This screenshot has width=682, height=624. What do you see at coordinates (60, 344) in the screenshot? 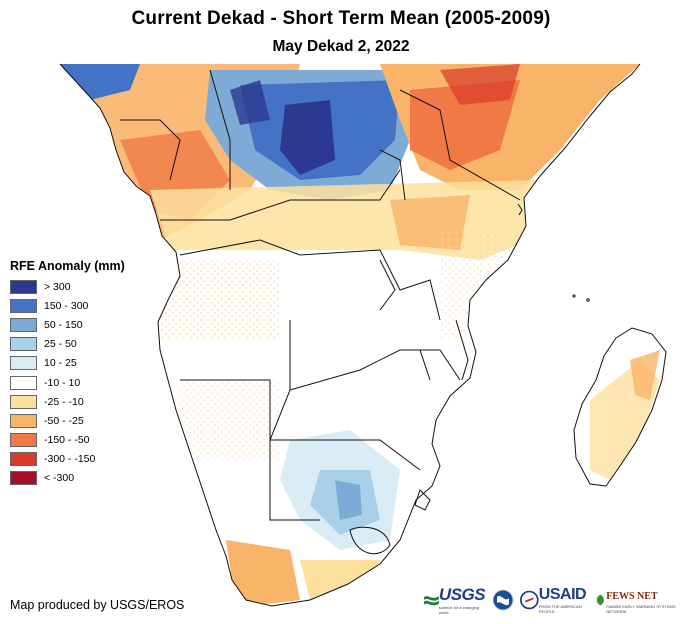
I see `legend-label: 25 - 50` at bounding box center [60, 344].